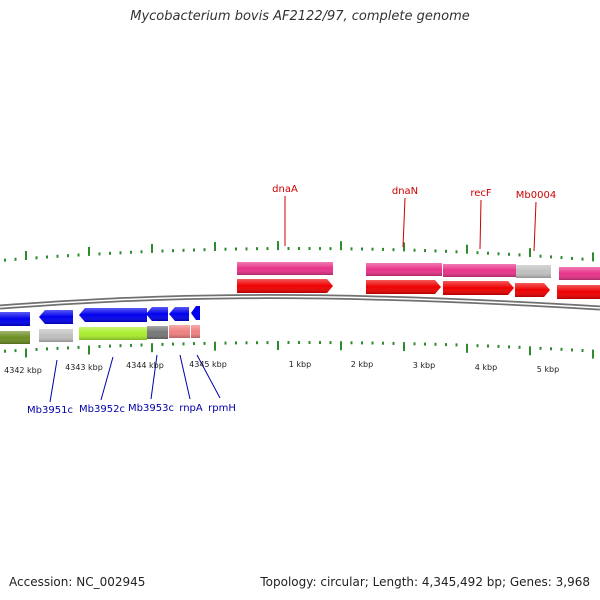 This screenshot has height=600, width=600. Describe the element at coordinates (536, 195) in the screenshot. I see `label-Mb0004: Mb0004` at that location.